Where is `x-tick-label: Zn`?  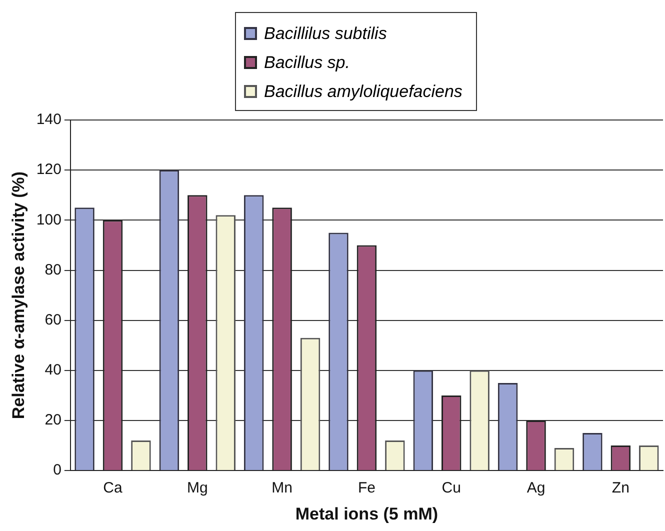
x-tick-label: Zn is located at coordinates (621, 488).